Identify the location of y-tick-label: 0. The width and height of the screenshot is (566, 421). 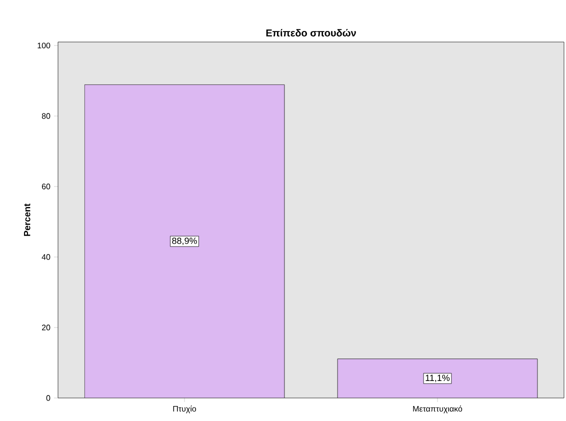
(48, 398).